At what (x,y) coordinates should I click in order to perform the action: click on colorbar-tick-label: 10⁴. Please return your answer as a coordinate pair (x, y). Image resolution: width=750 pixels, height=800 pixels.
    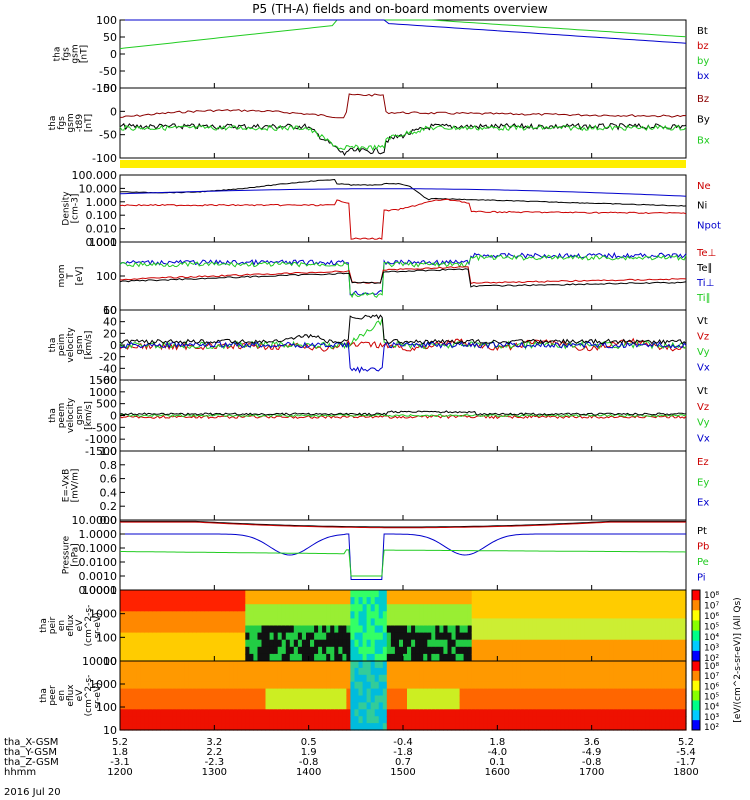
    Looking at the image, I should click on (711, 708).